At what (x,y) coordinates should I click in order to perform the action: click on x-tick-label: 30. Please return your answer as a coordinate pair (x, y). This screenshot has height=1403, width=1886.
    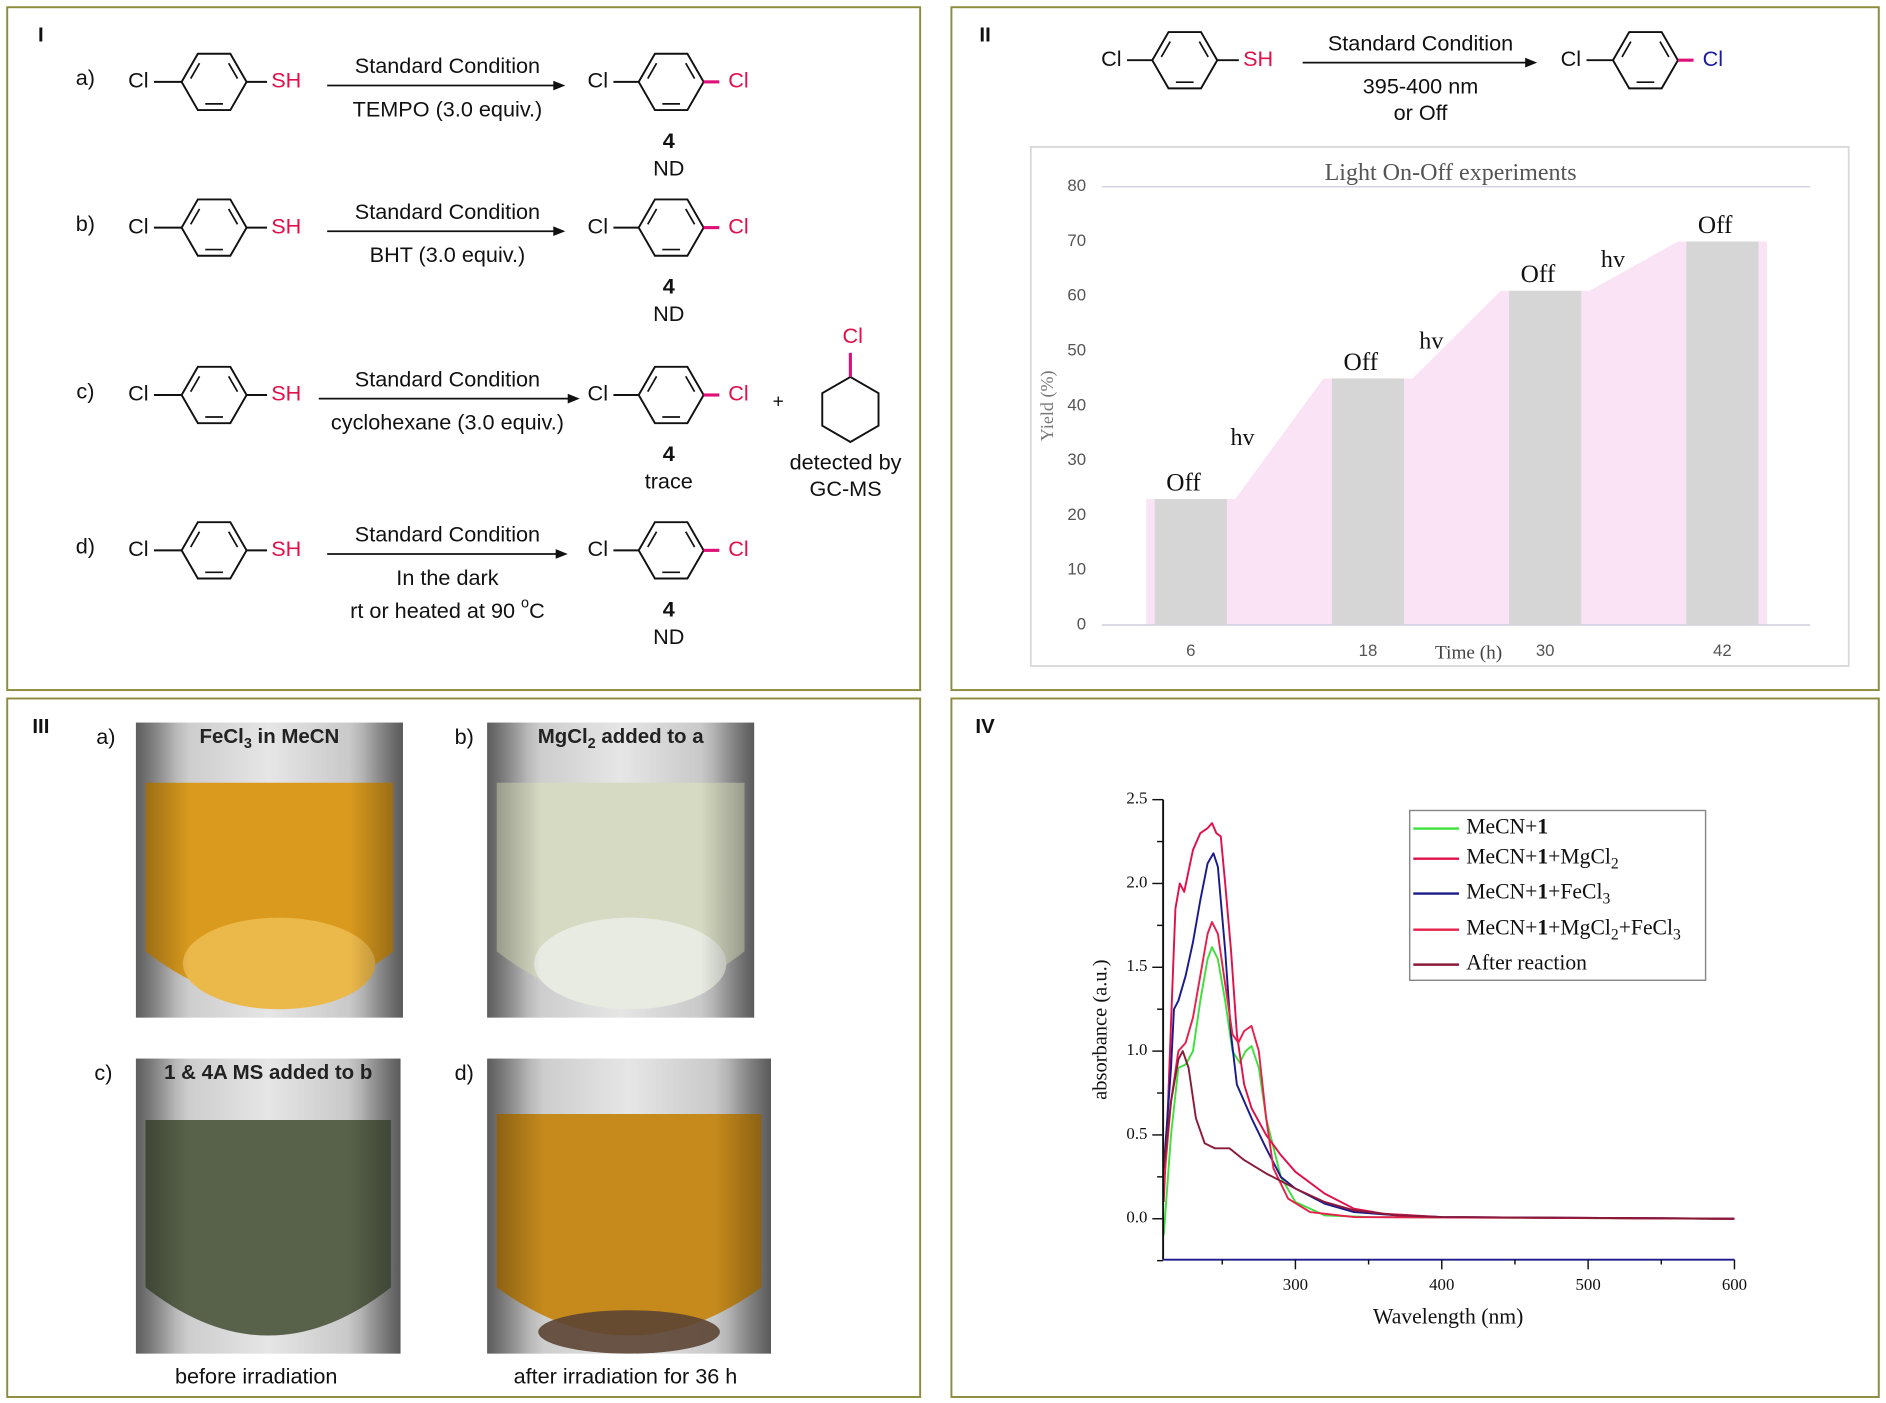
    Looking at the image, I should click on (1545, 650).